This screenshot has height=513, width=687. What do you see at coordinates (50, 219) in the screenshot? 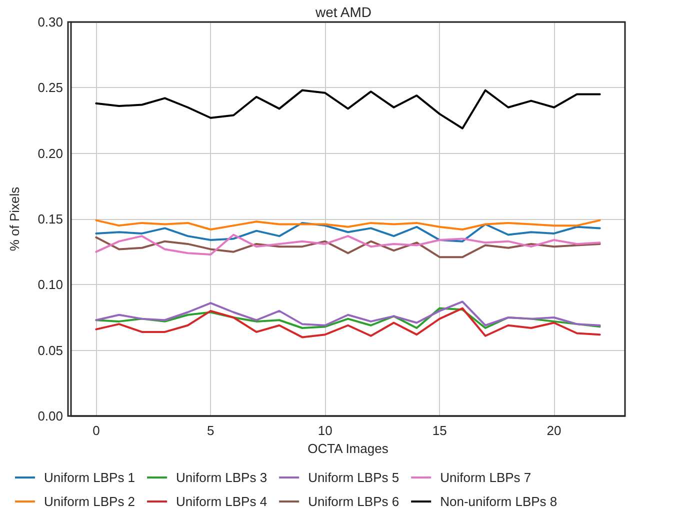
I see `y-tick-label: 0.15` at bounding box center [50, 219].